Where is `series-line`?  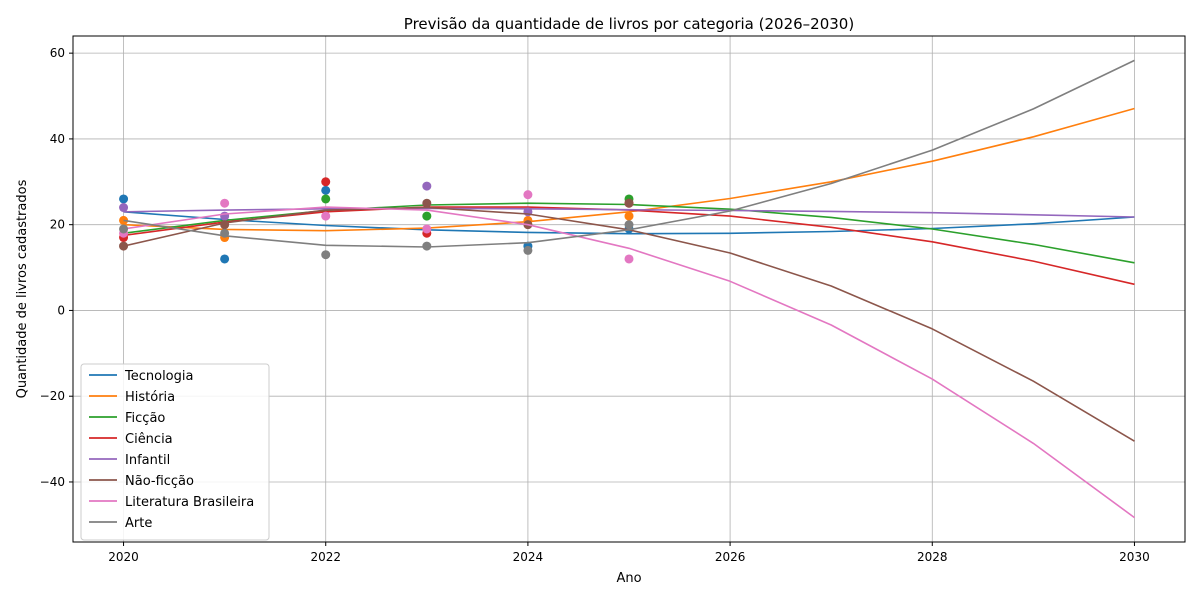
series-line is located at coordinates (629, 223).